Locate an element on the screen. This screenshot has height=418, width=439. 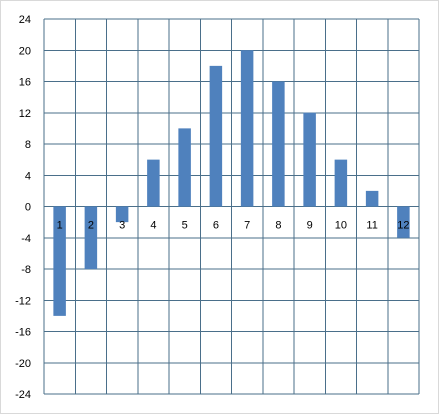
y-axis-ticks: -24 -20 -16 -12 -8 -4 0 4 8 12 16 20 24 is located at coordinates (23, 207).